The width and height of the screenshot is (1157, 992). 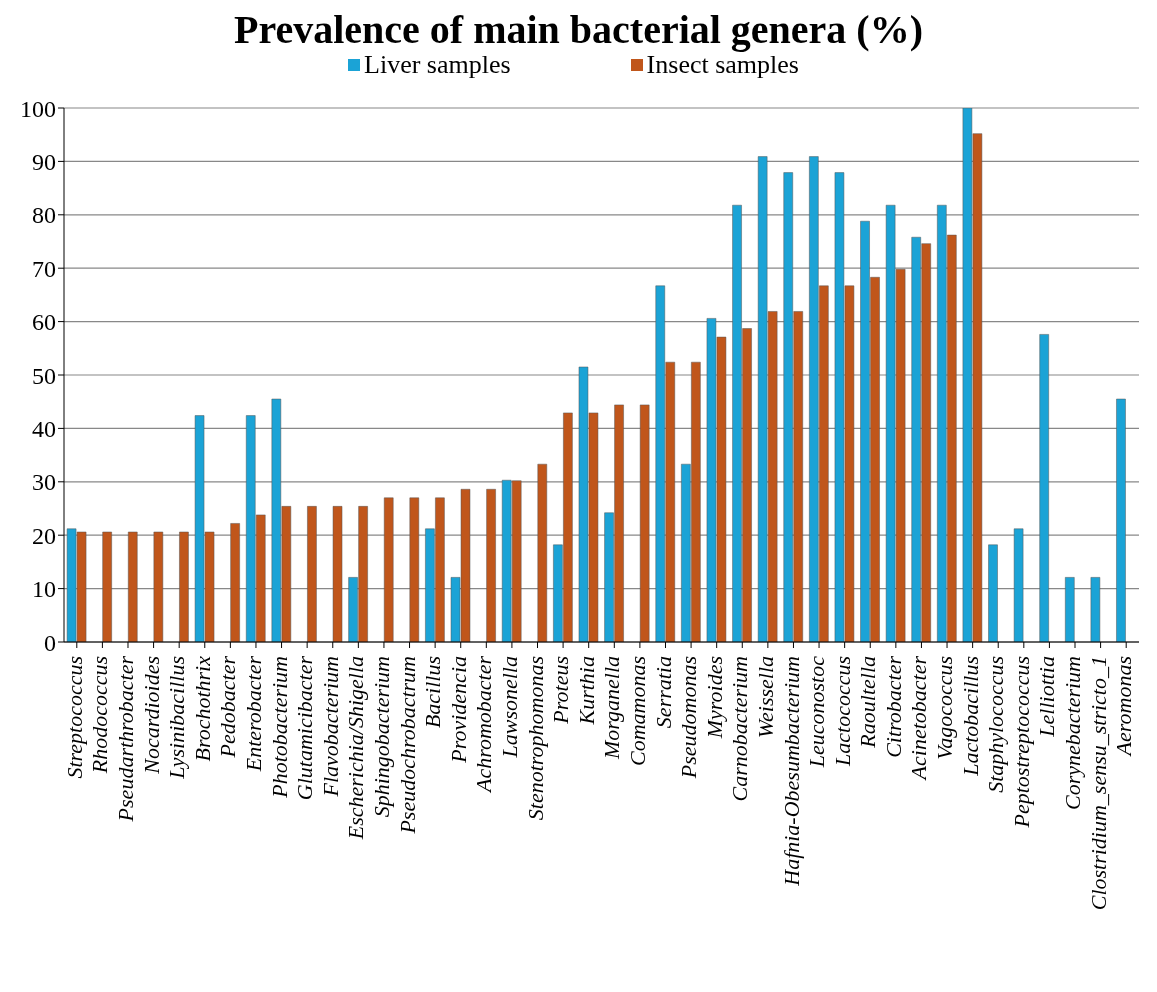 What do you see at coordinates (689, 718) in the screenshot?
I see `x-tick-label: Pseudomonas` at bounding box center [689, 718].